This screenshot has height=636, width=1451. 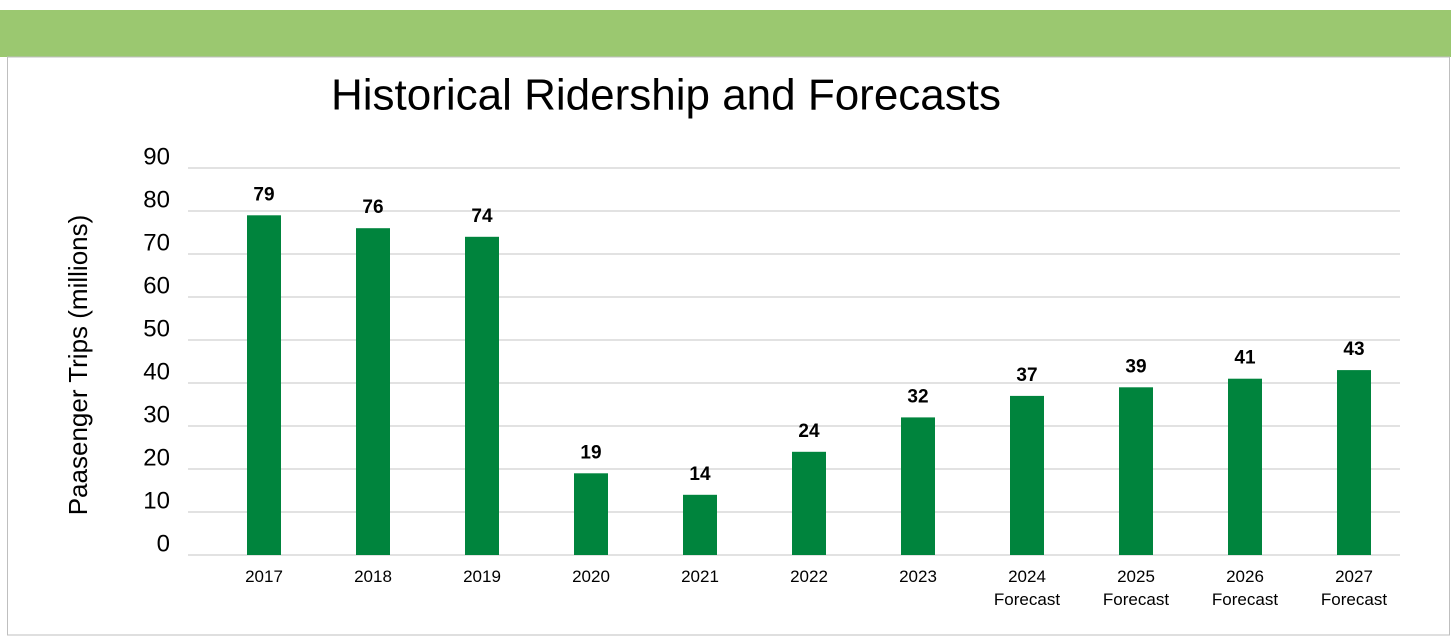 What do you see at coordinates (918, 576) in the screenshot?
I see `x-tick-label: 2023` at bounding box center [918, 576].